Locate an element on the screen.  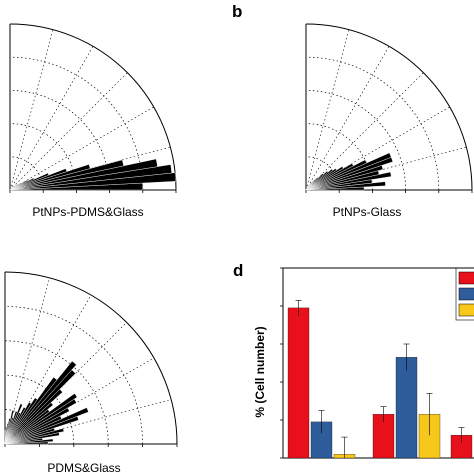
polar-chart-b is located at coordinates (389, 108).